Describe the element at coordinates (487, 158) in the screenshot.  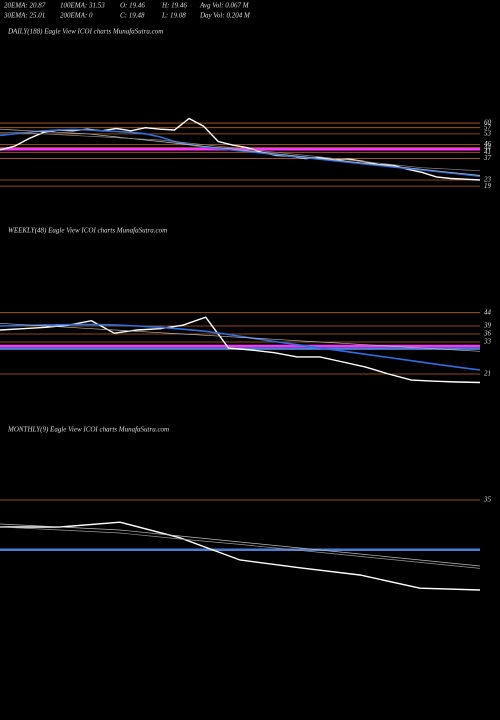
I see `y-tick-label: 37` at that location.